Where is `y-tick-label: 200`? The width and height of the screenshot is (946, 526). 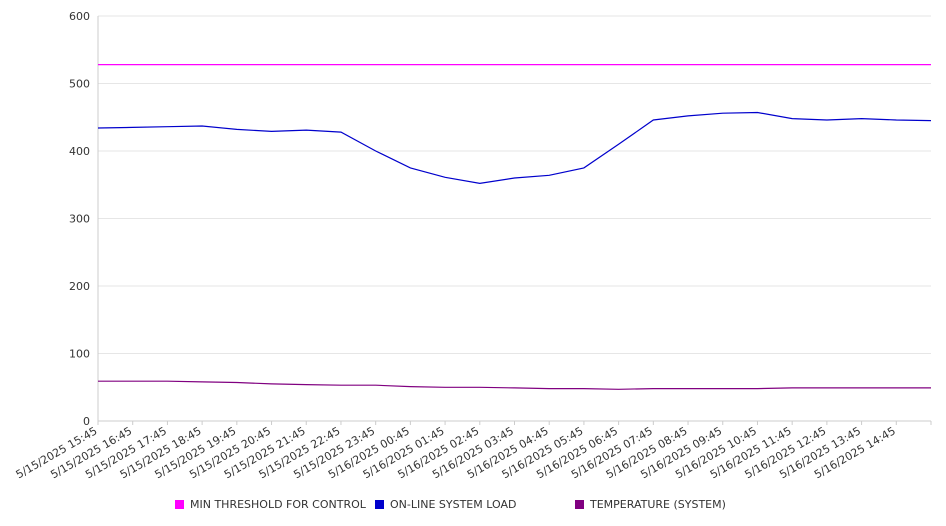 y-tick-label: 200 is located at coordinates (79, 286).